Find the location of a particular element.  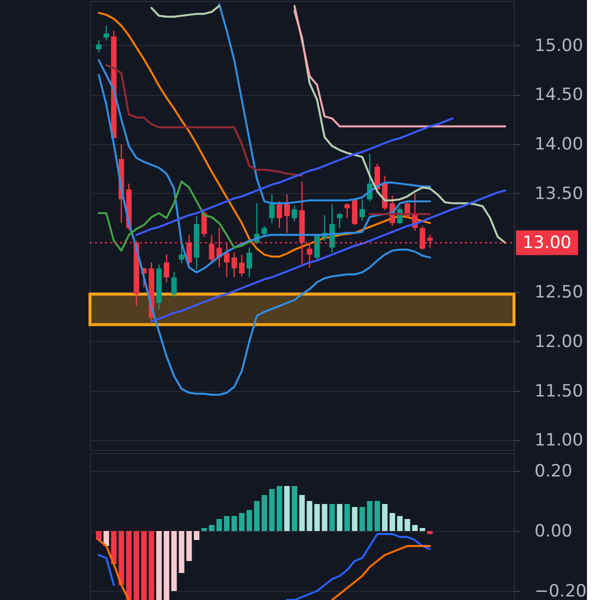

y-tick-label: 12.50 is located at coordinates (559, 292).